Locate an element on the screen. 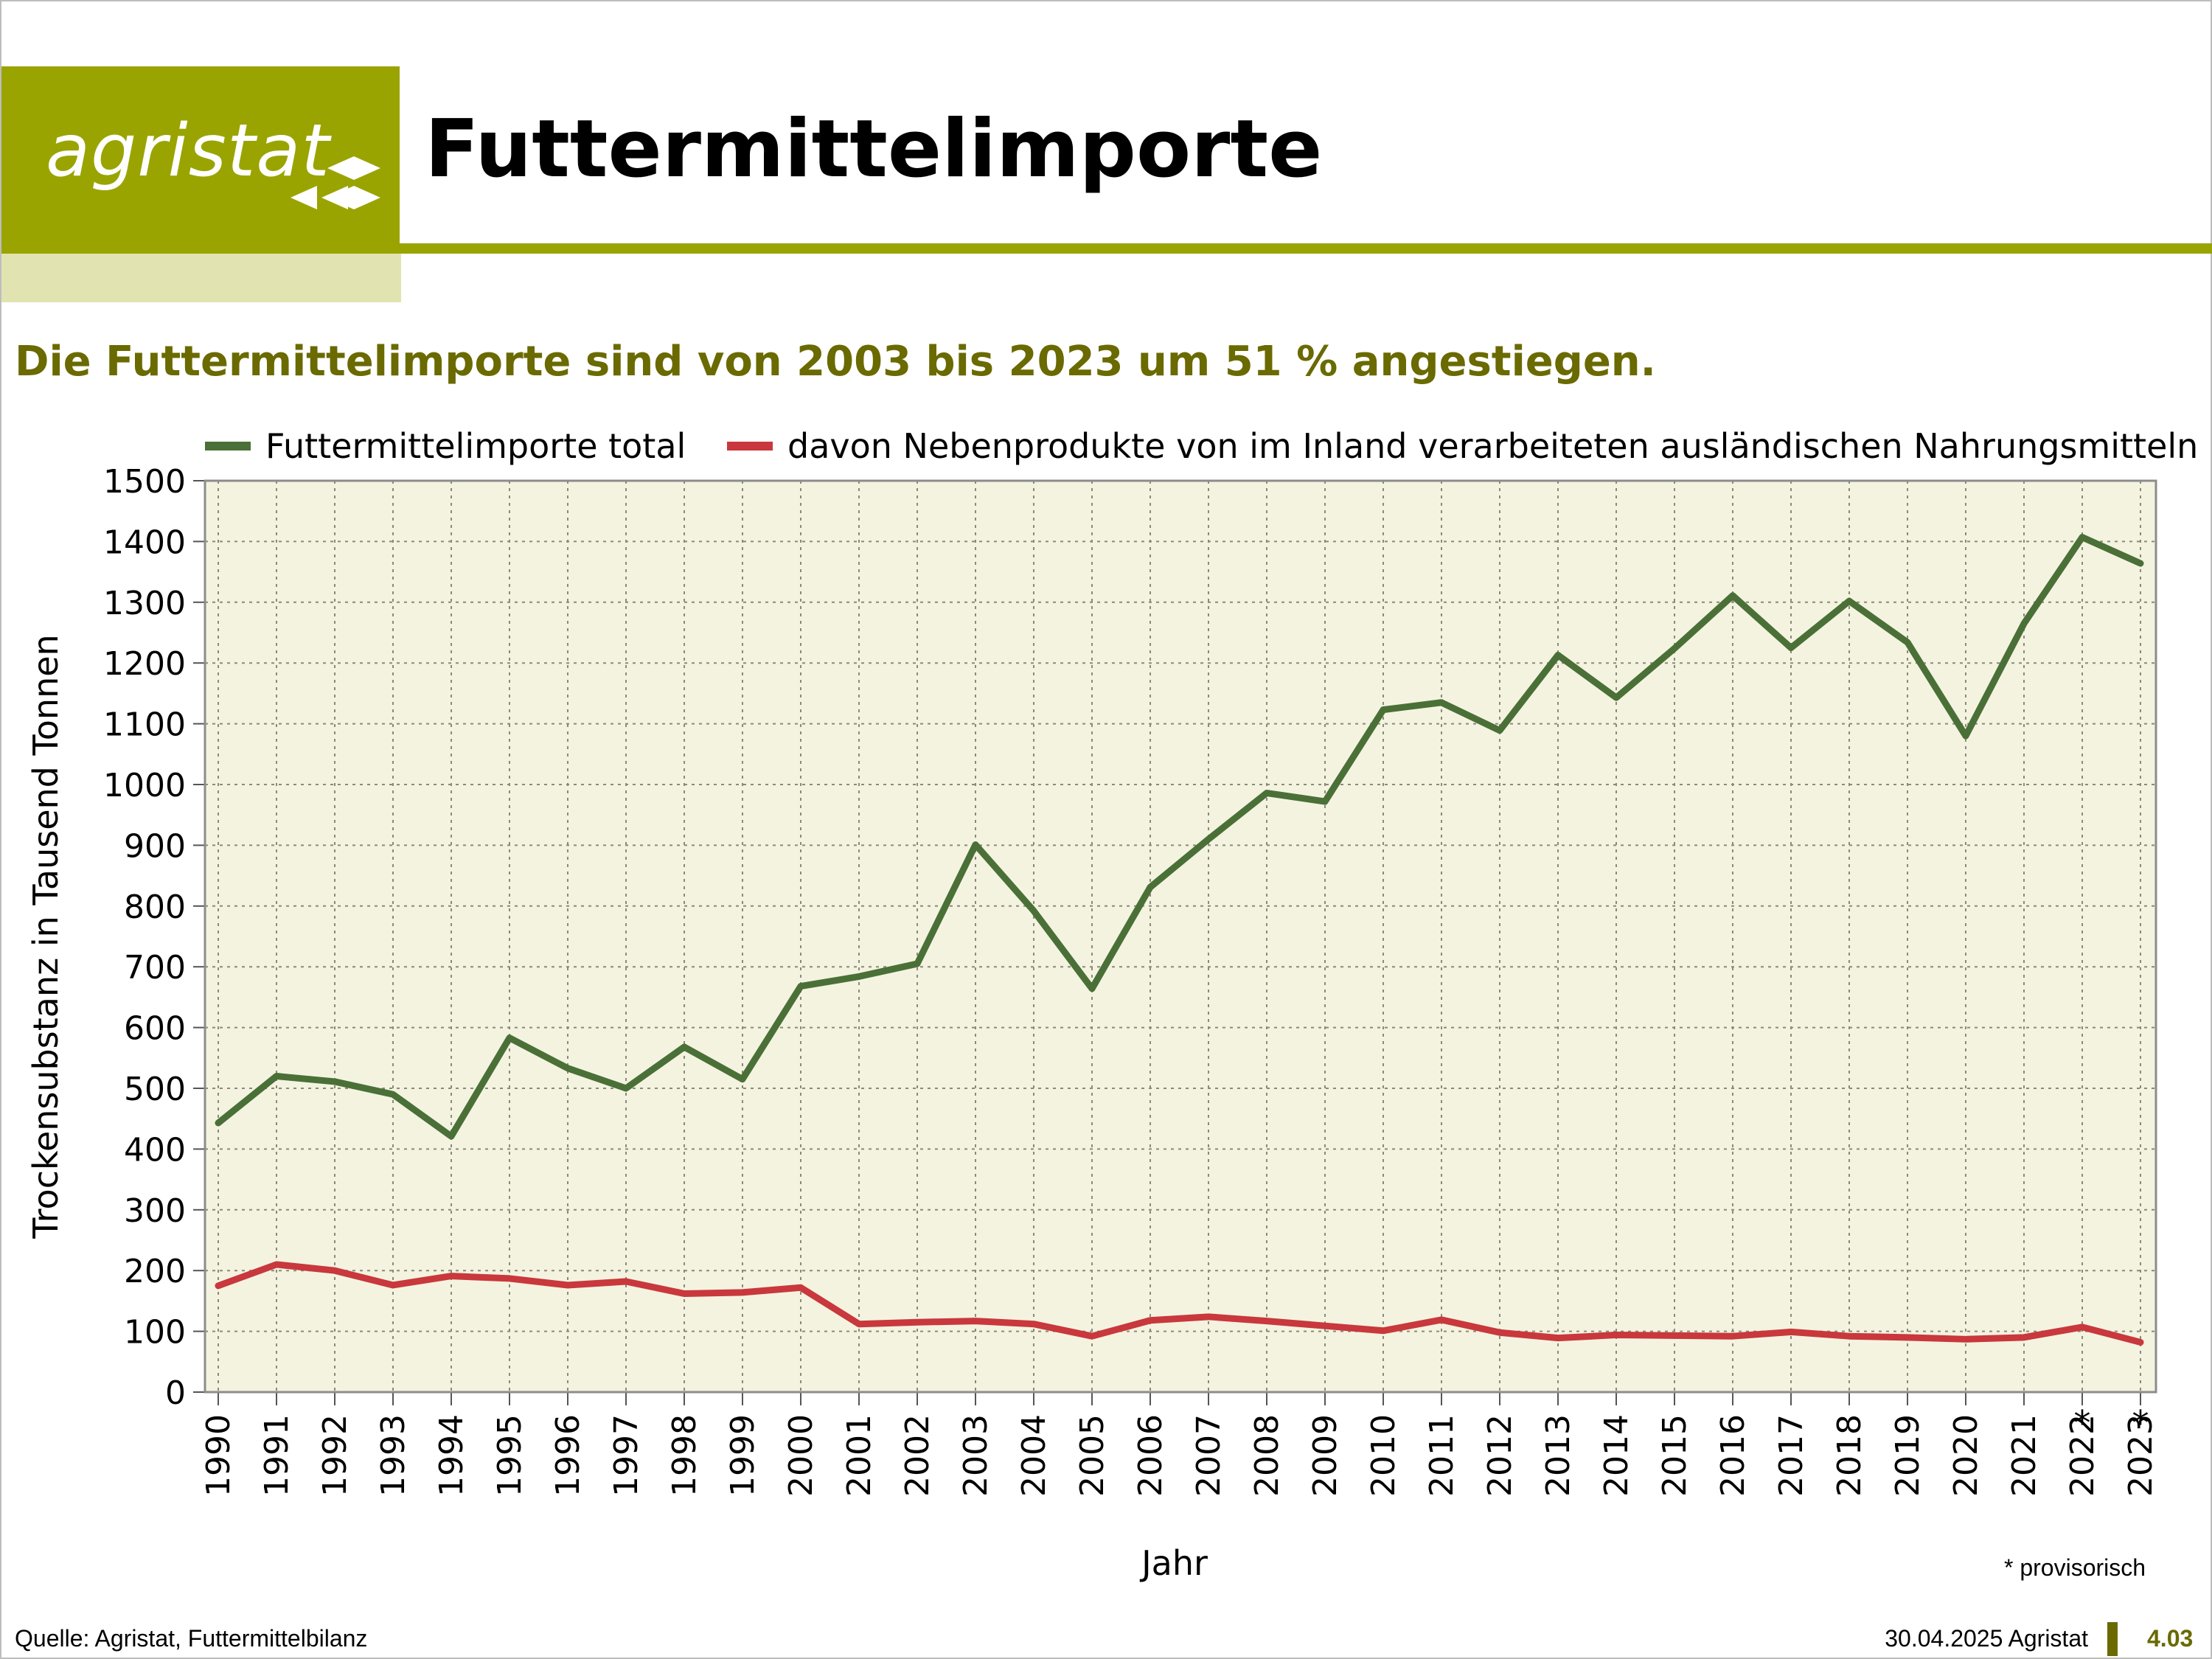 This screenshot has height=1659, width=2212. legend-swatch-byproducts is located at coordinates (750, 446).